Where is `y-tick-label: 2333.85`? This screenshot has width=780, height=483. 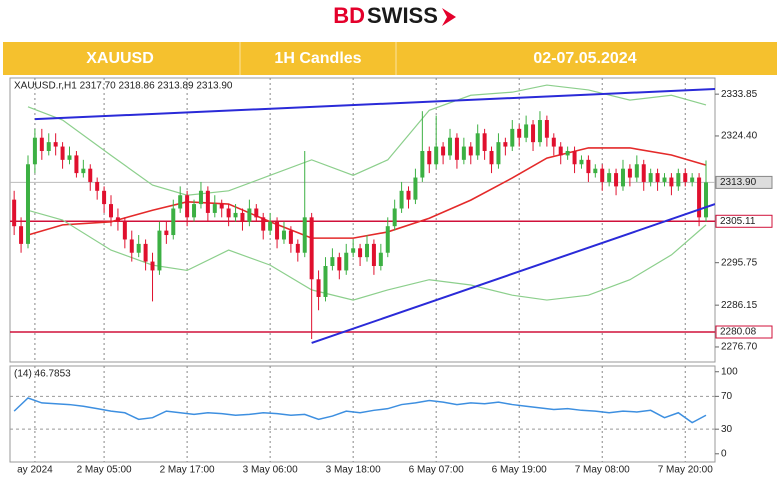
y-tick-label: 2333.85 is located at coordinates (739, 94).